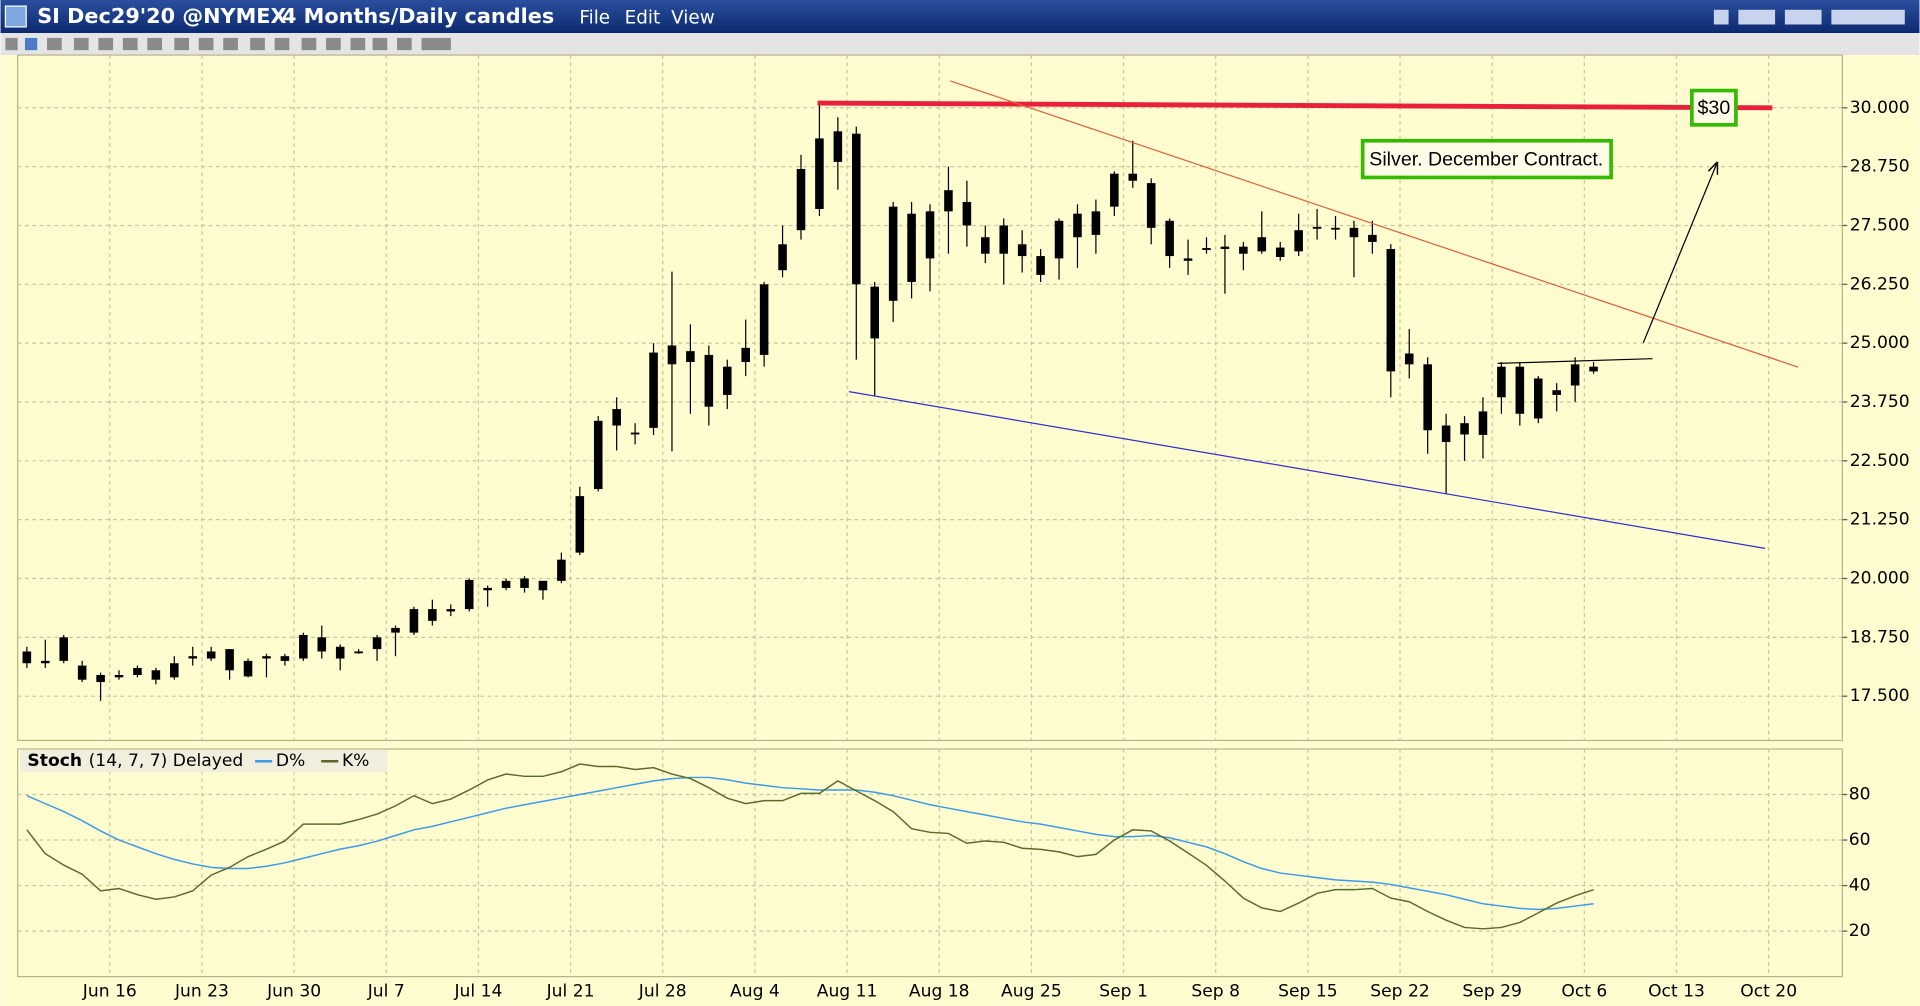 The height and width of the screenshot is (1006, 1920). What do you see at coordinates (1768, 991) in the screenshot?
I see `x-tick-label: Oct 20` at bounding box center [1768, 991].